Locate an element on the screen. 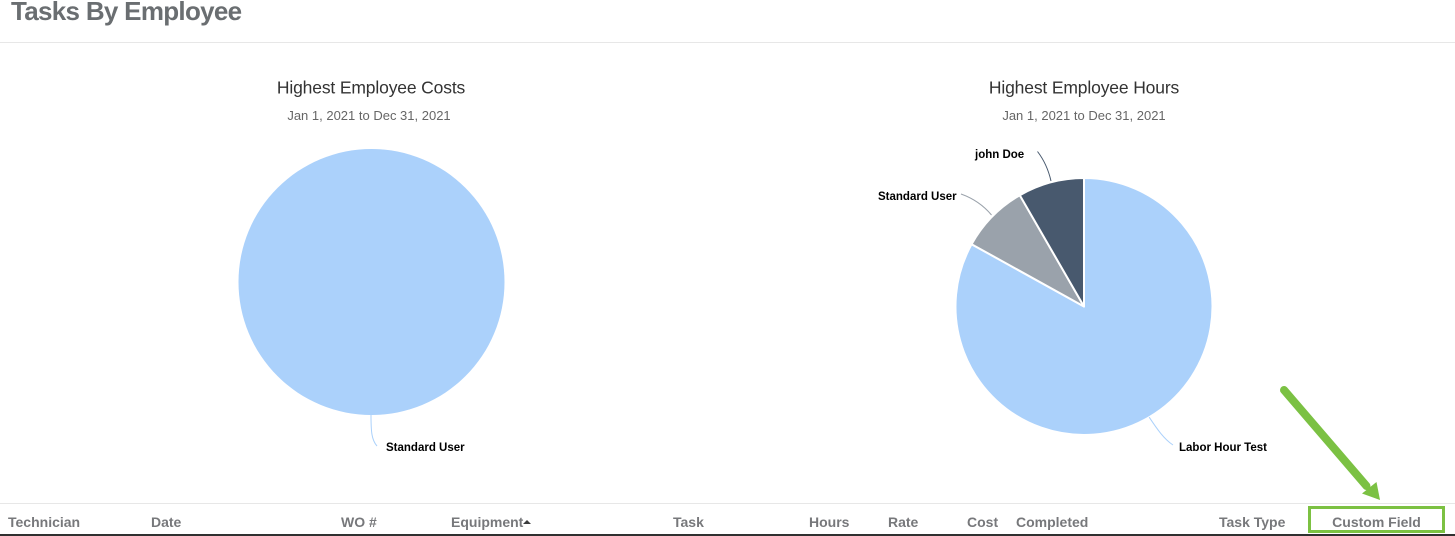 This screenshot has width=1455, height=536. svg-text: Highest Employee Costs is located at coordinates (371, 88).